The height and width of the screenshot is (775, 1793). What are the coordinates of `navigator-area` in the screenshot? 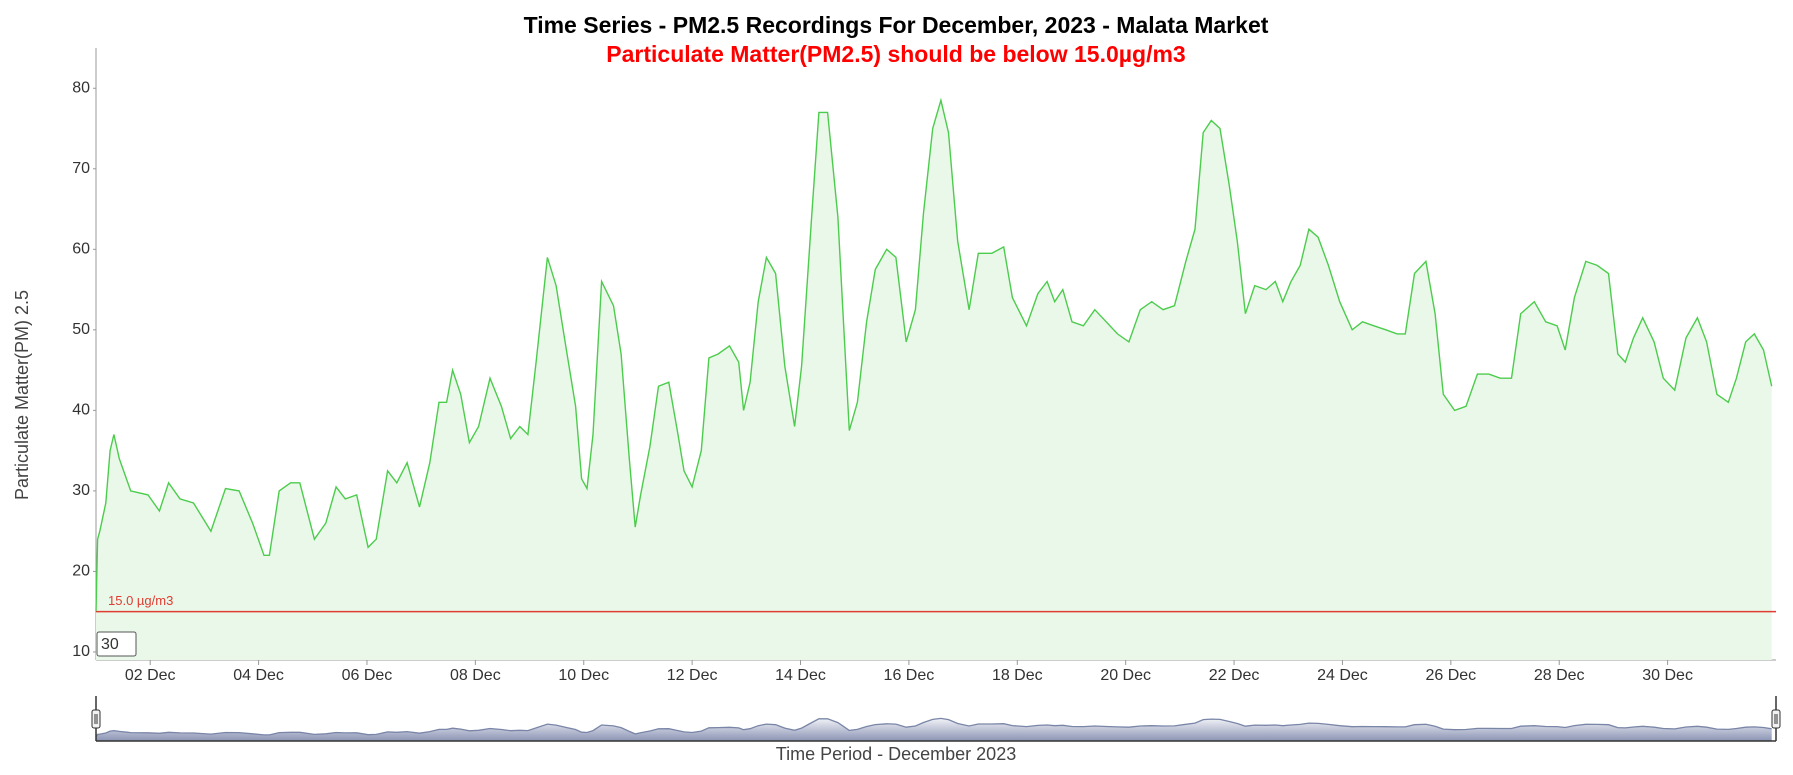 It's located at (934, 729).